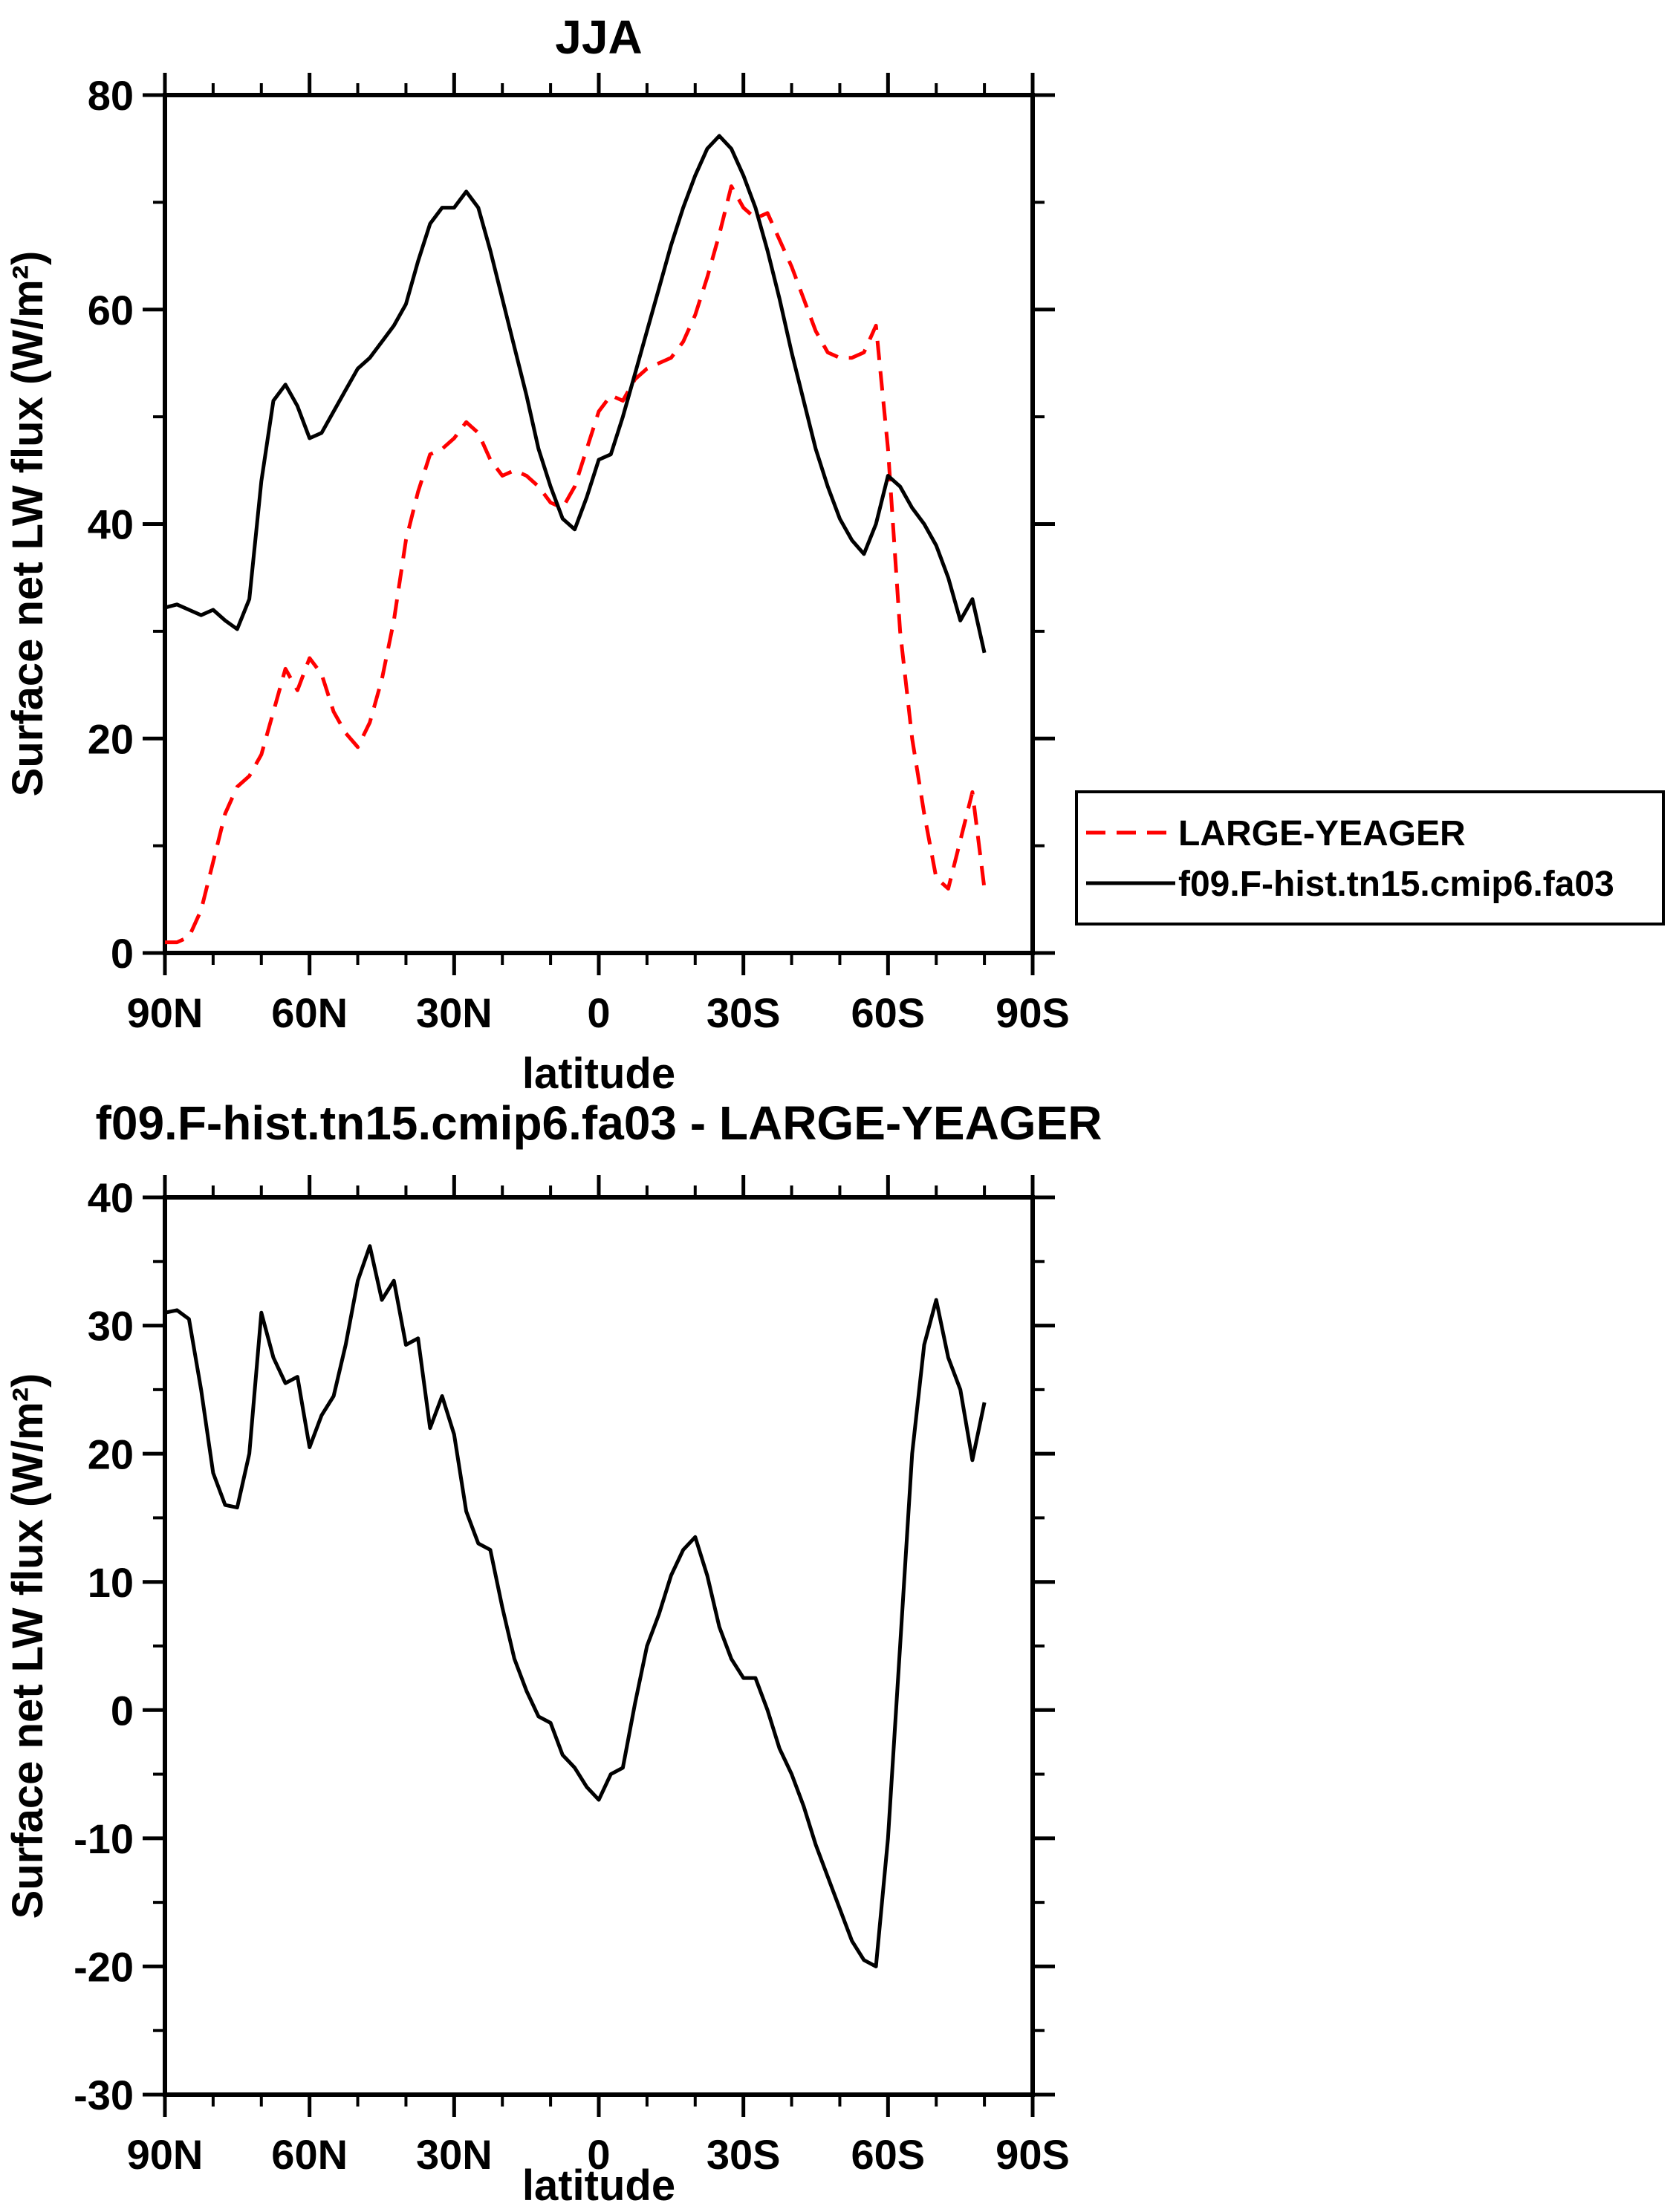  Describe the element at coordinates (1396, 885) in the screenshot. I see `legend-label-f09: f09.F-hist.tn15.cmip6.fa03` at that location.